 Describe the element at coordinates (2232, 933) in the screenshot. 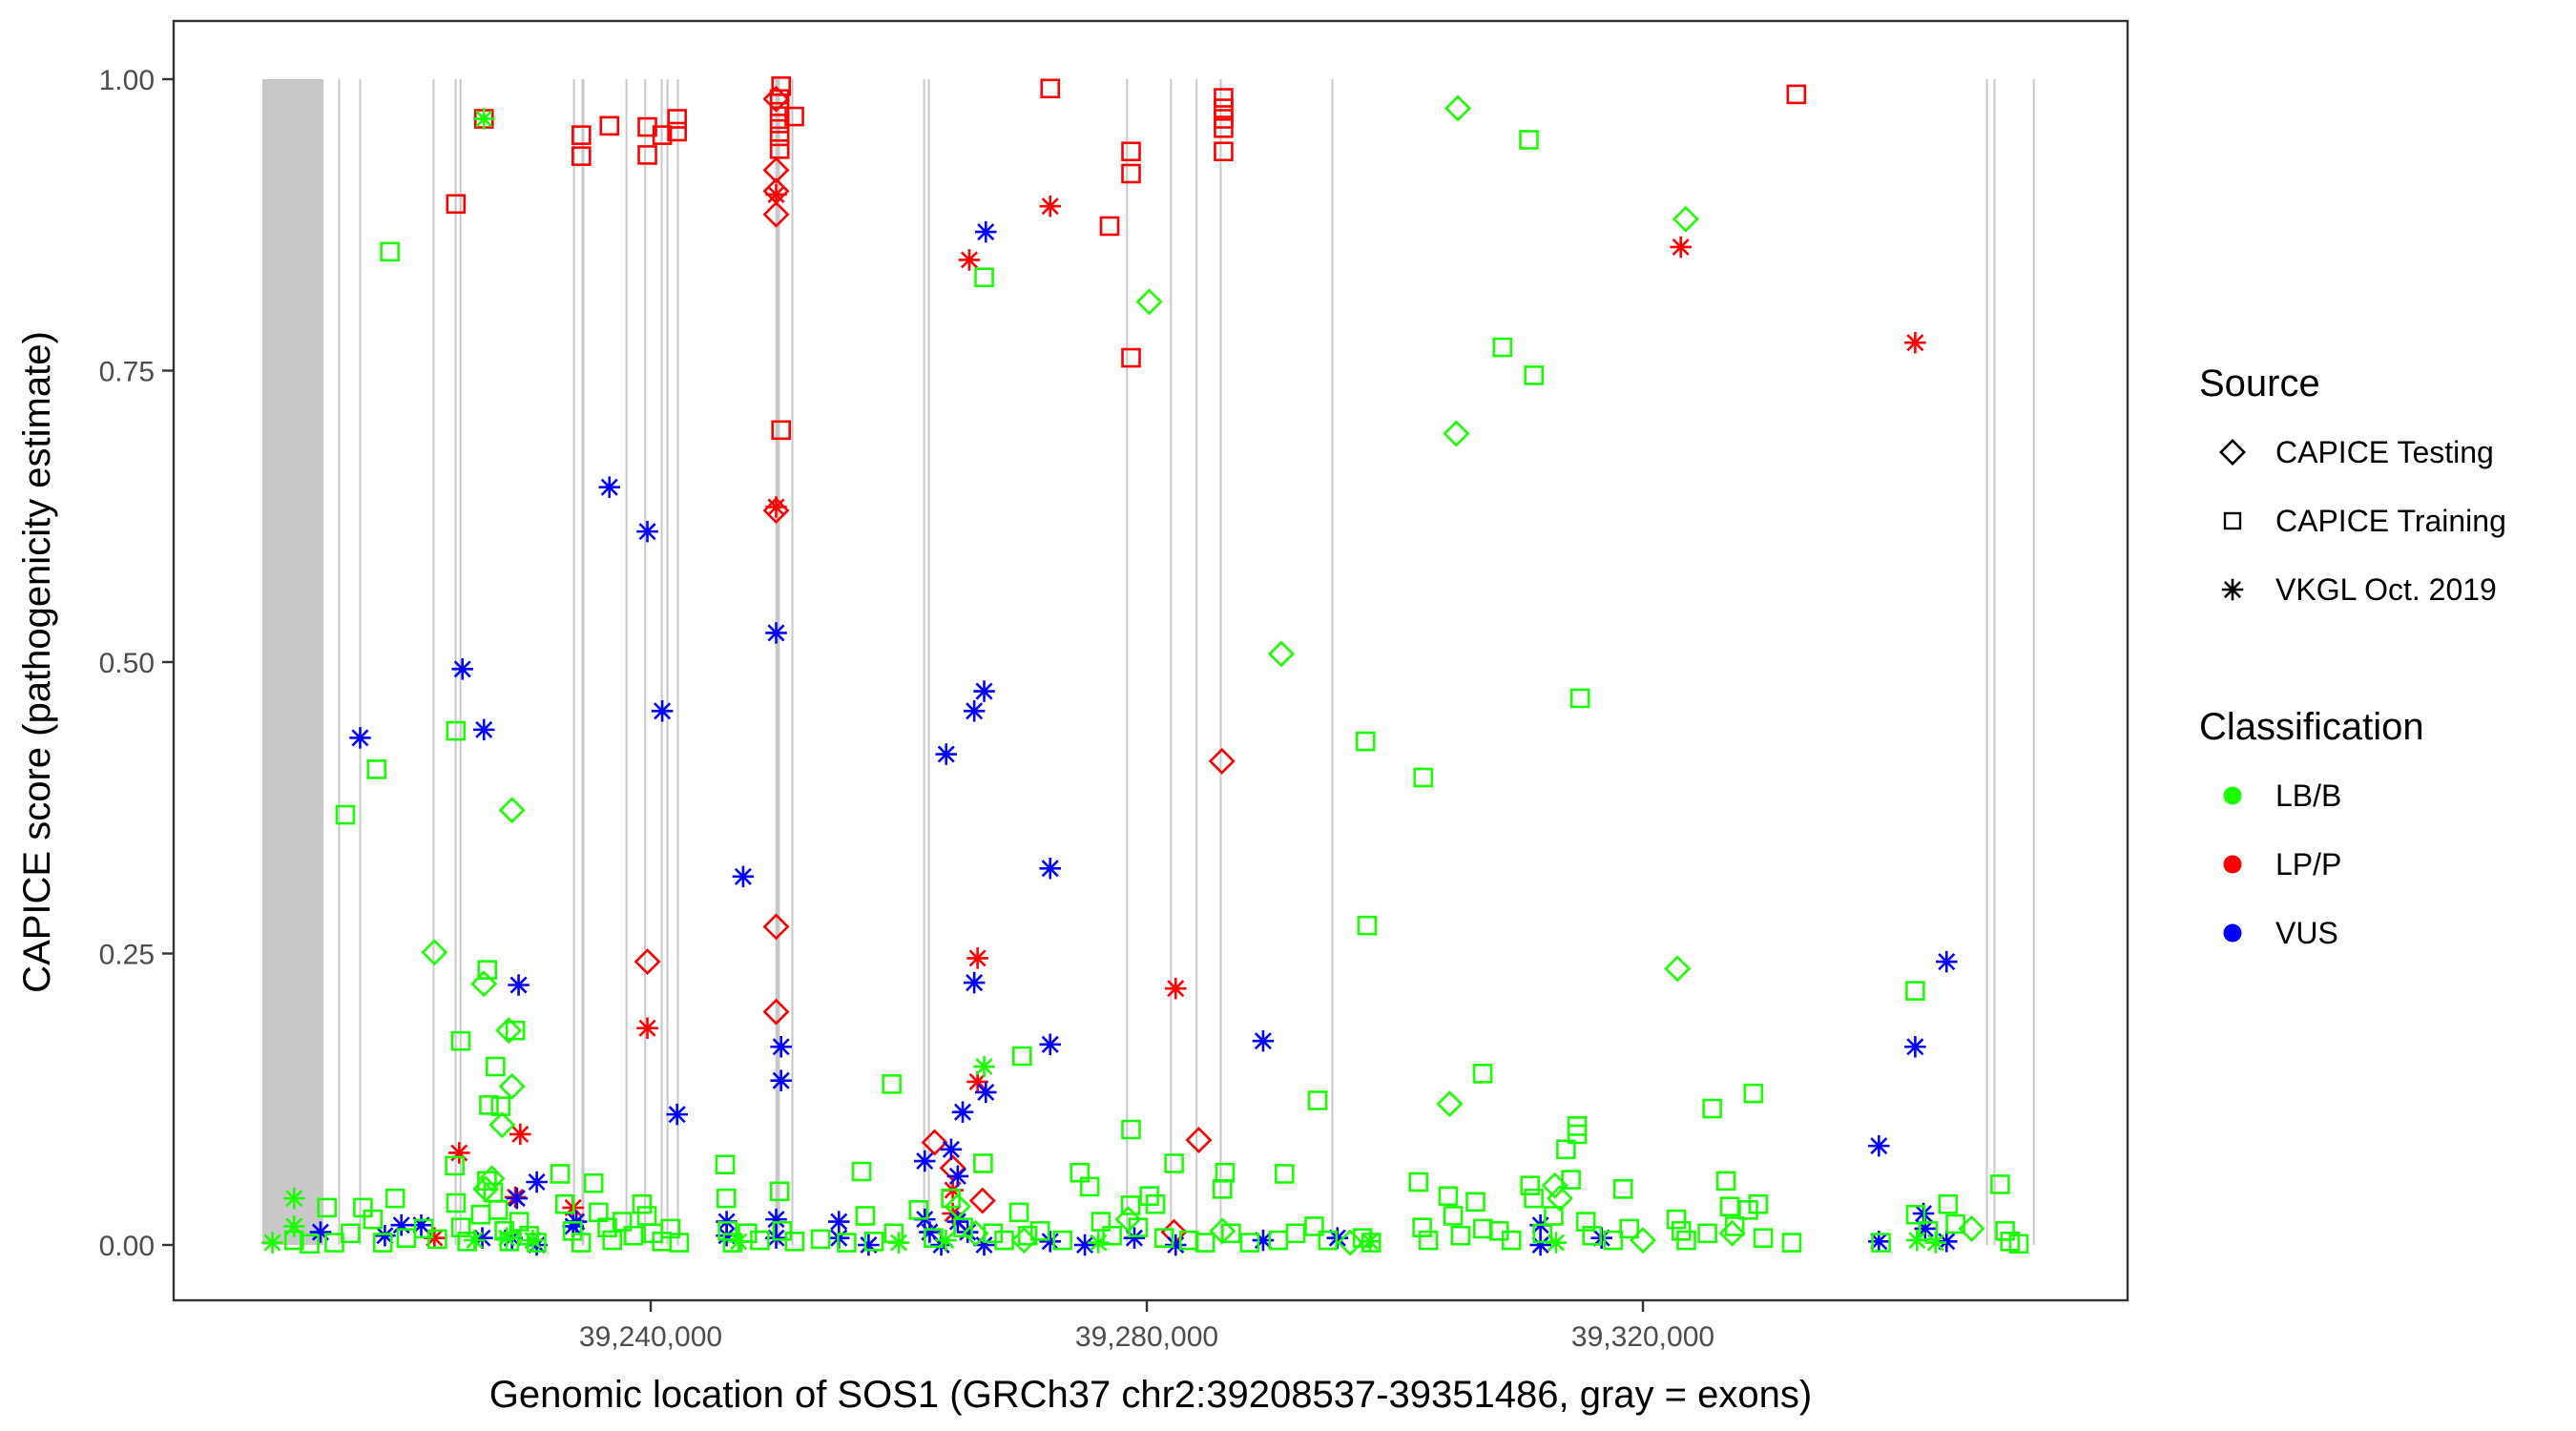

I see `color-dot-icon` at that location.